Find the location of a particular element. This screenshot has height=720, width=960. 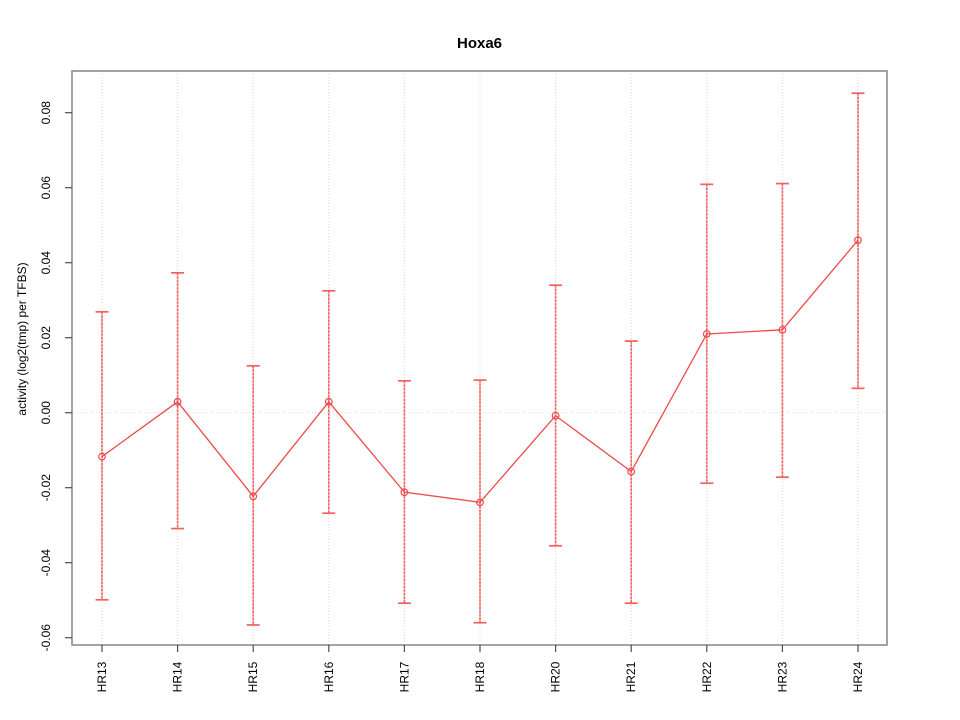

x-tick-label: HR20 is located at coordinates (556, 676).